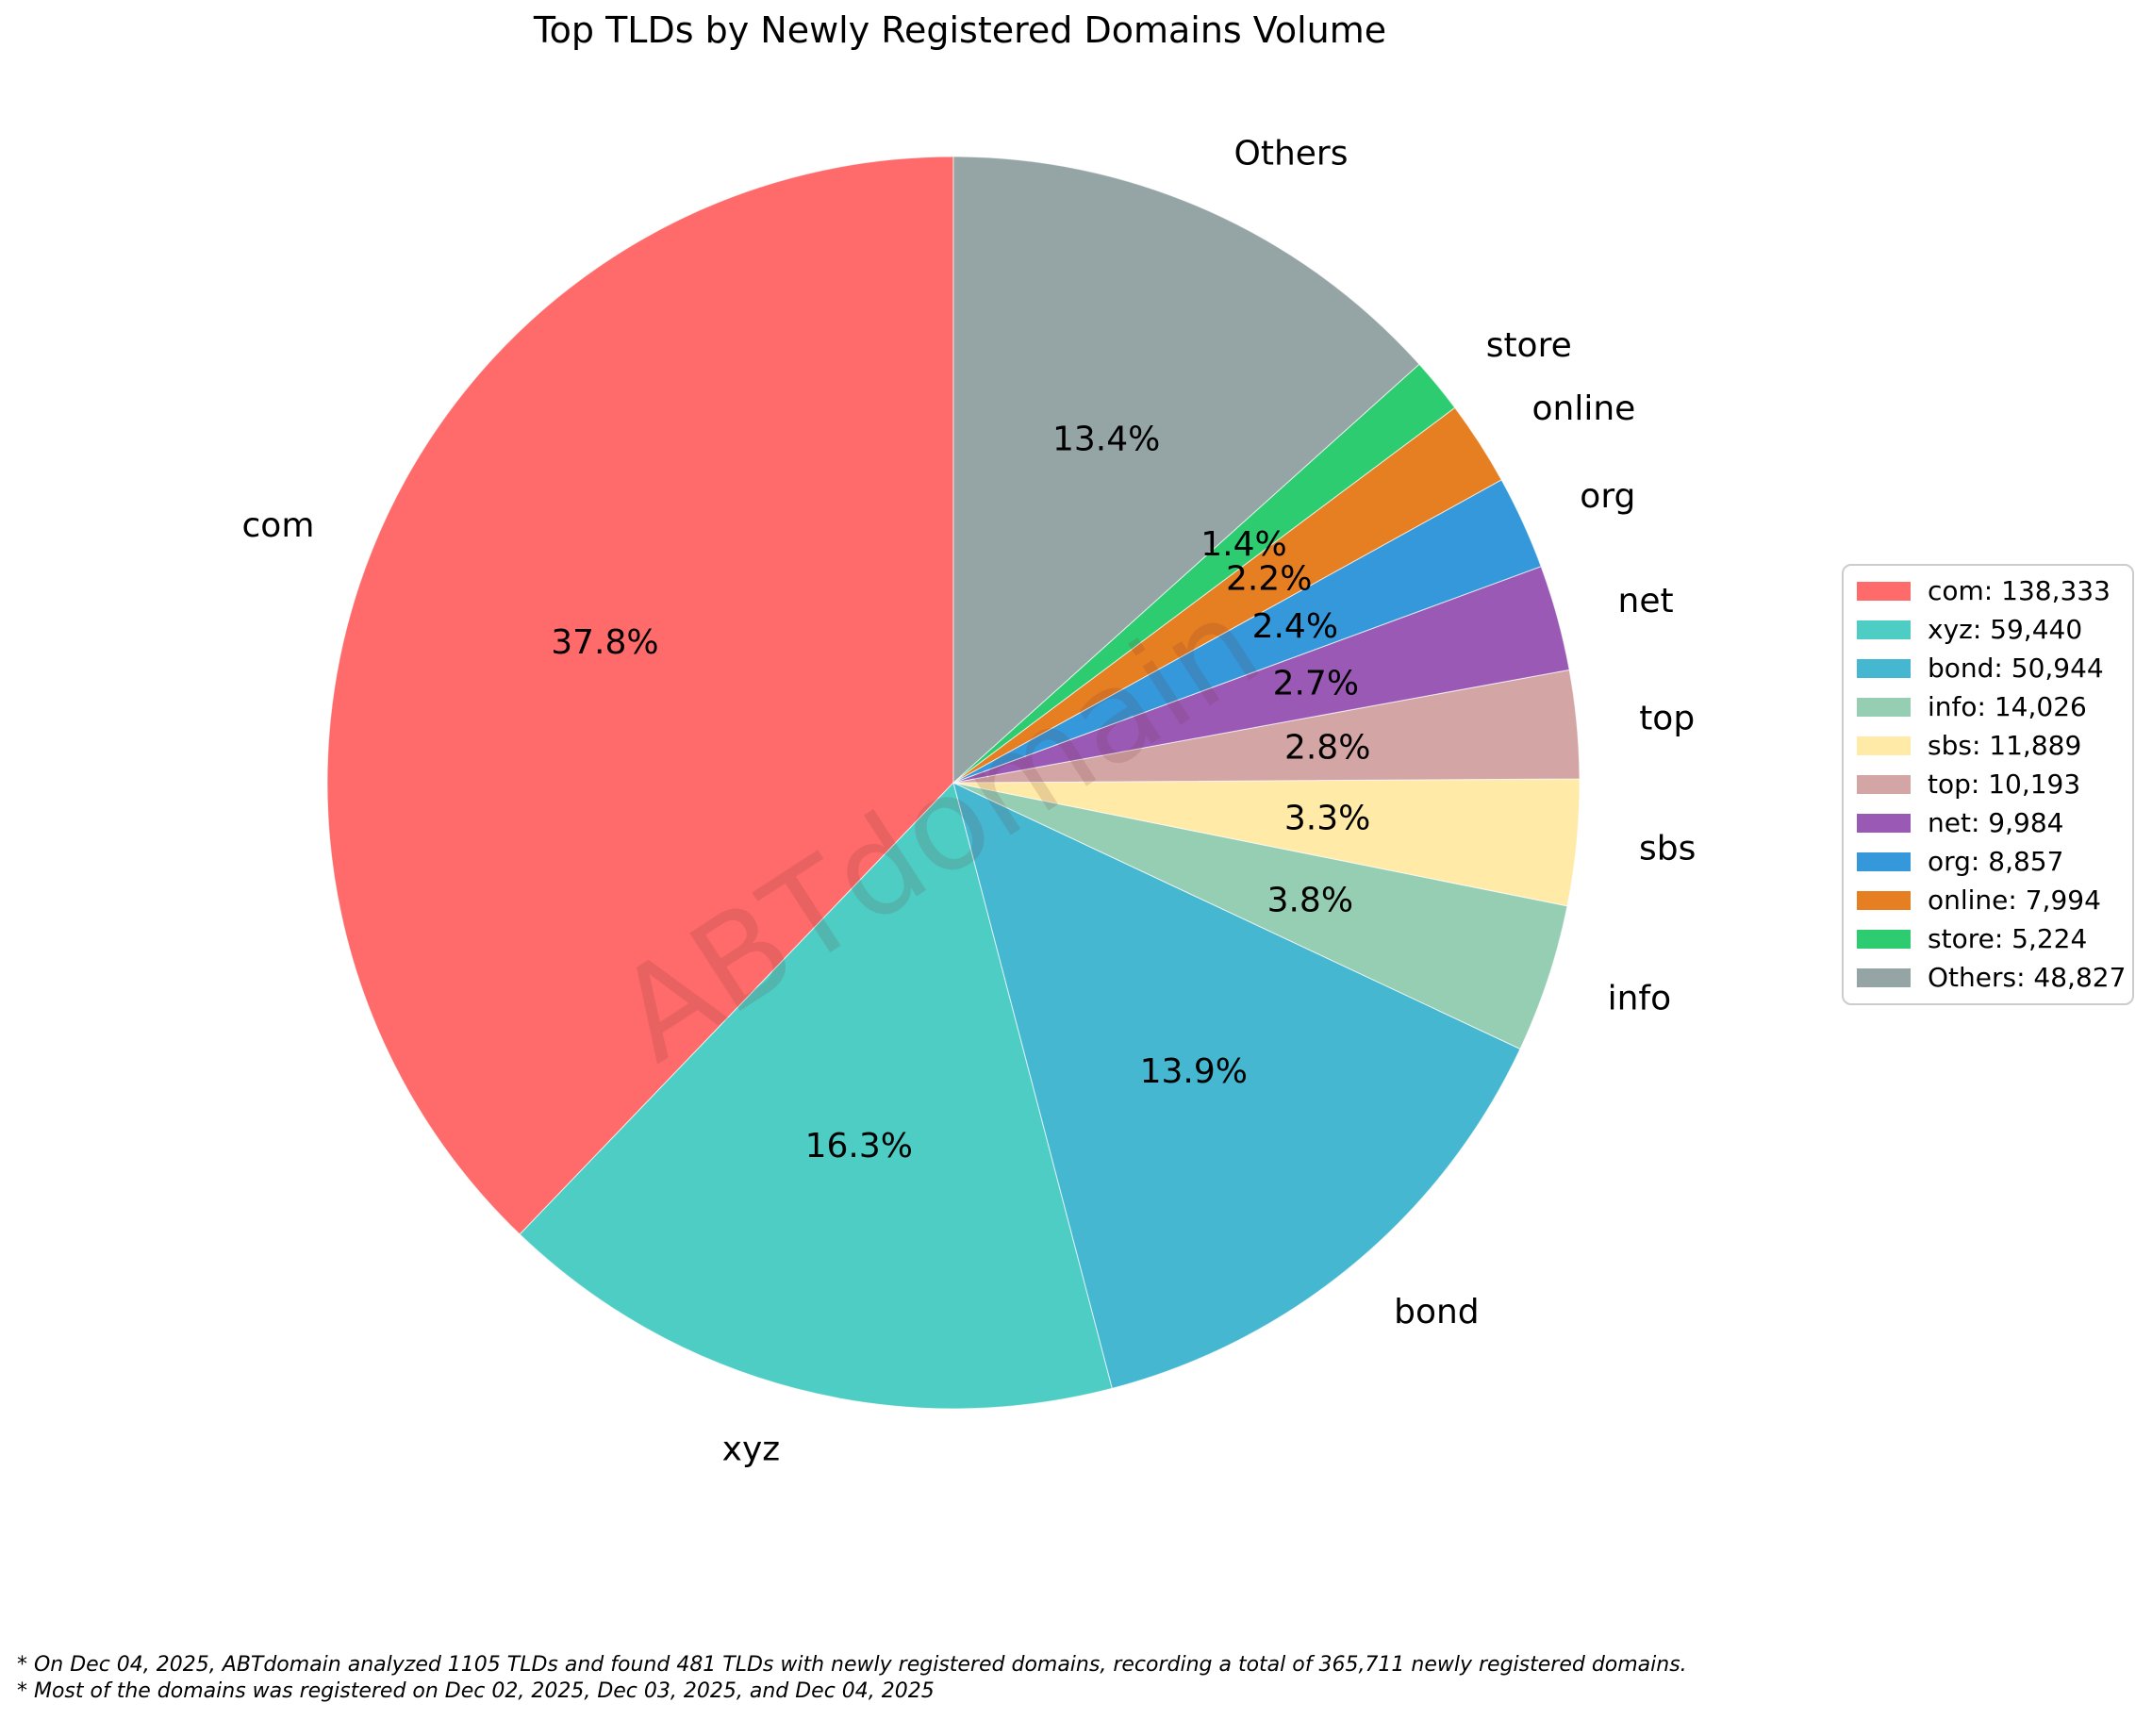 Image resolution: width=2152 pixels, height=1736 pixels. Describe the element at coordinates (1667, 849) in the screenshot. I see `slice-label-sbs: sbs` at that location.